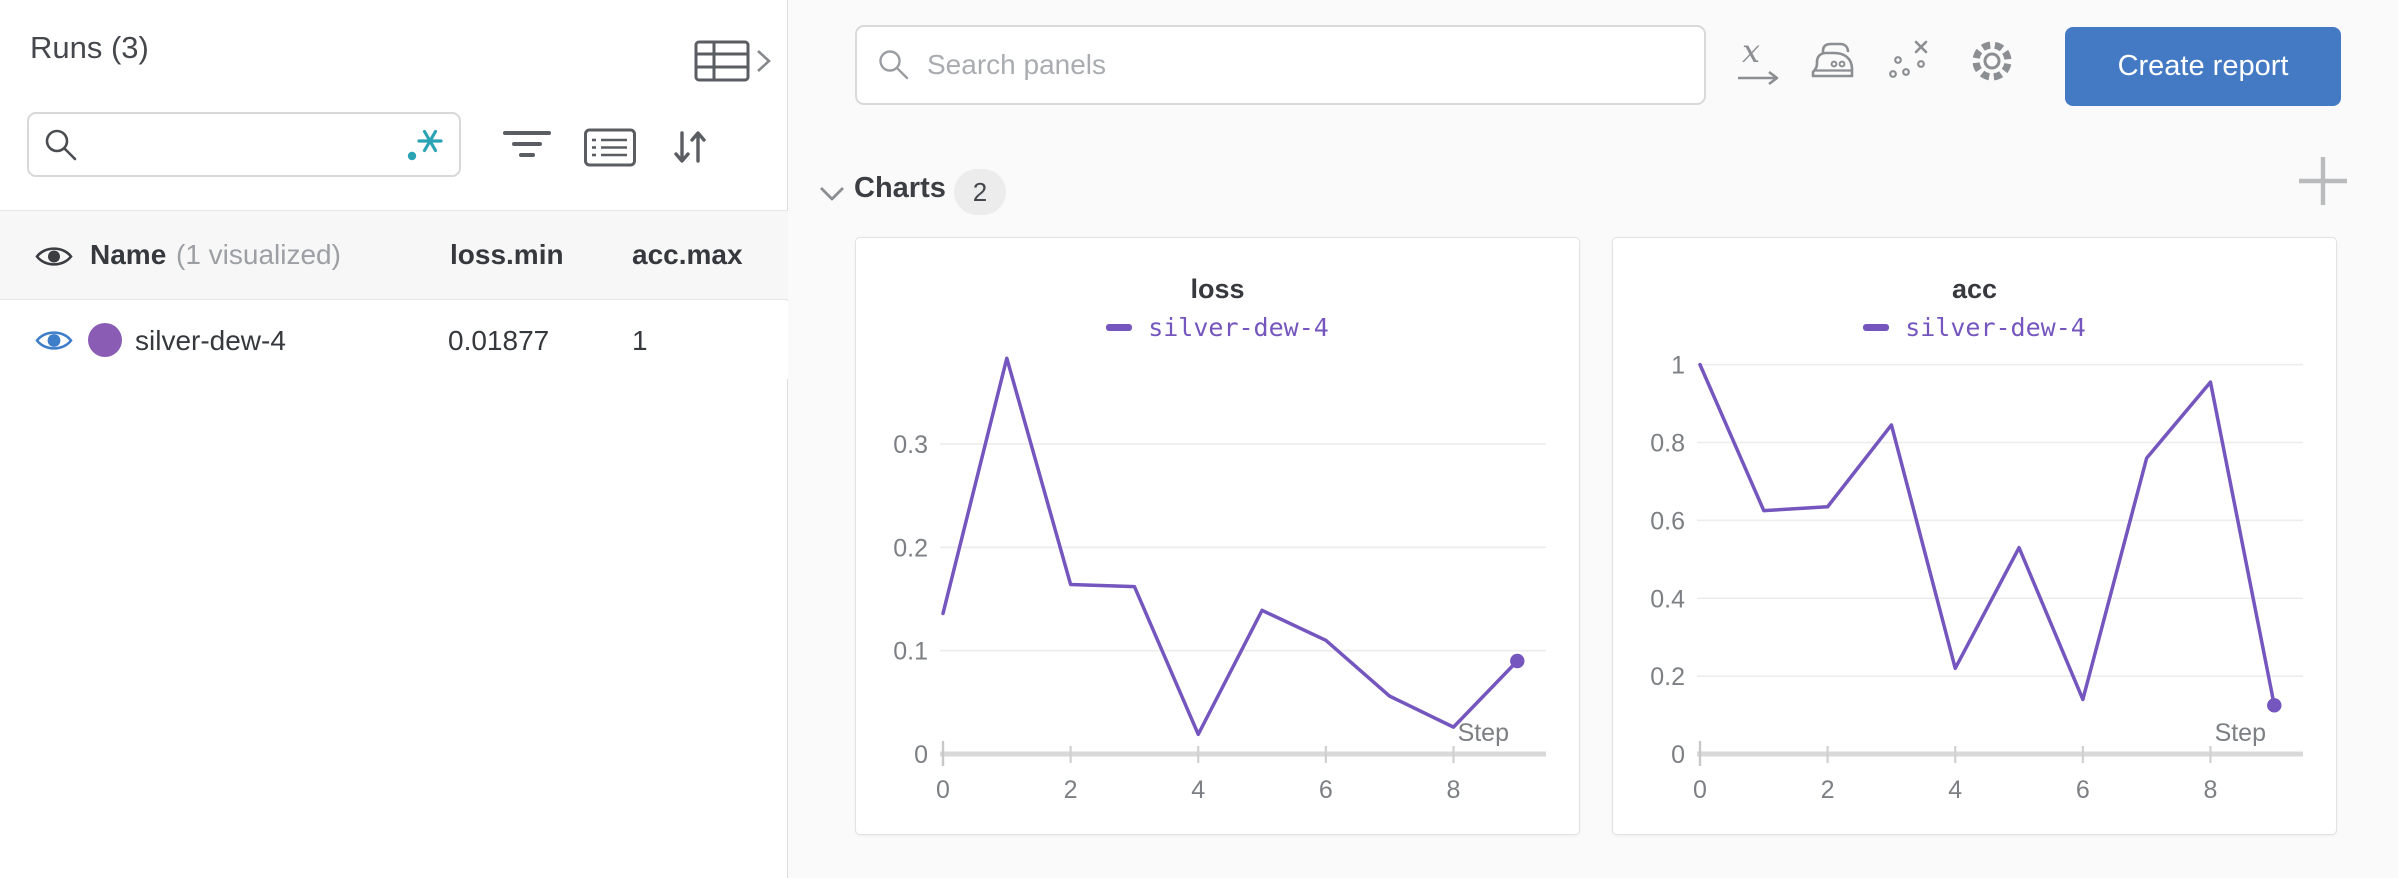 This screenshot has width=2398, height=878. What do you see at coordinates (900, 188) in the screenshot?
I see `charts-section-title: Charts` at bounding box center [900, 188].